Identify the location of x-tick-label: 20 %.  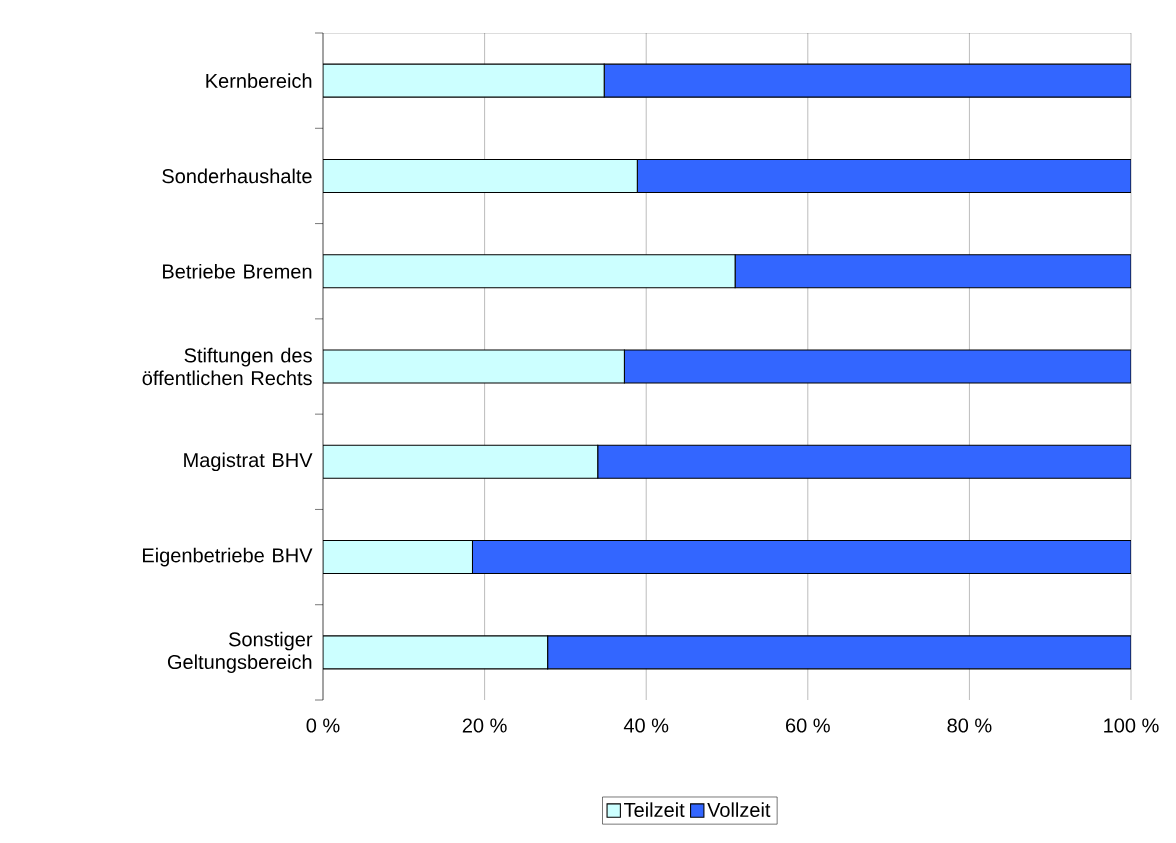
(484, 725).